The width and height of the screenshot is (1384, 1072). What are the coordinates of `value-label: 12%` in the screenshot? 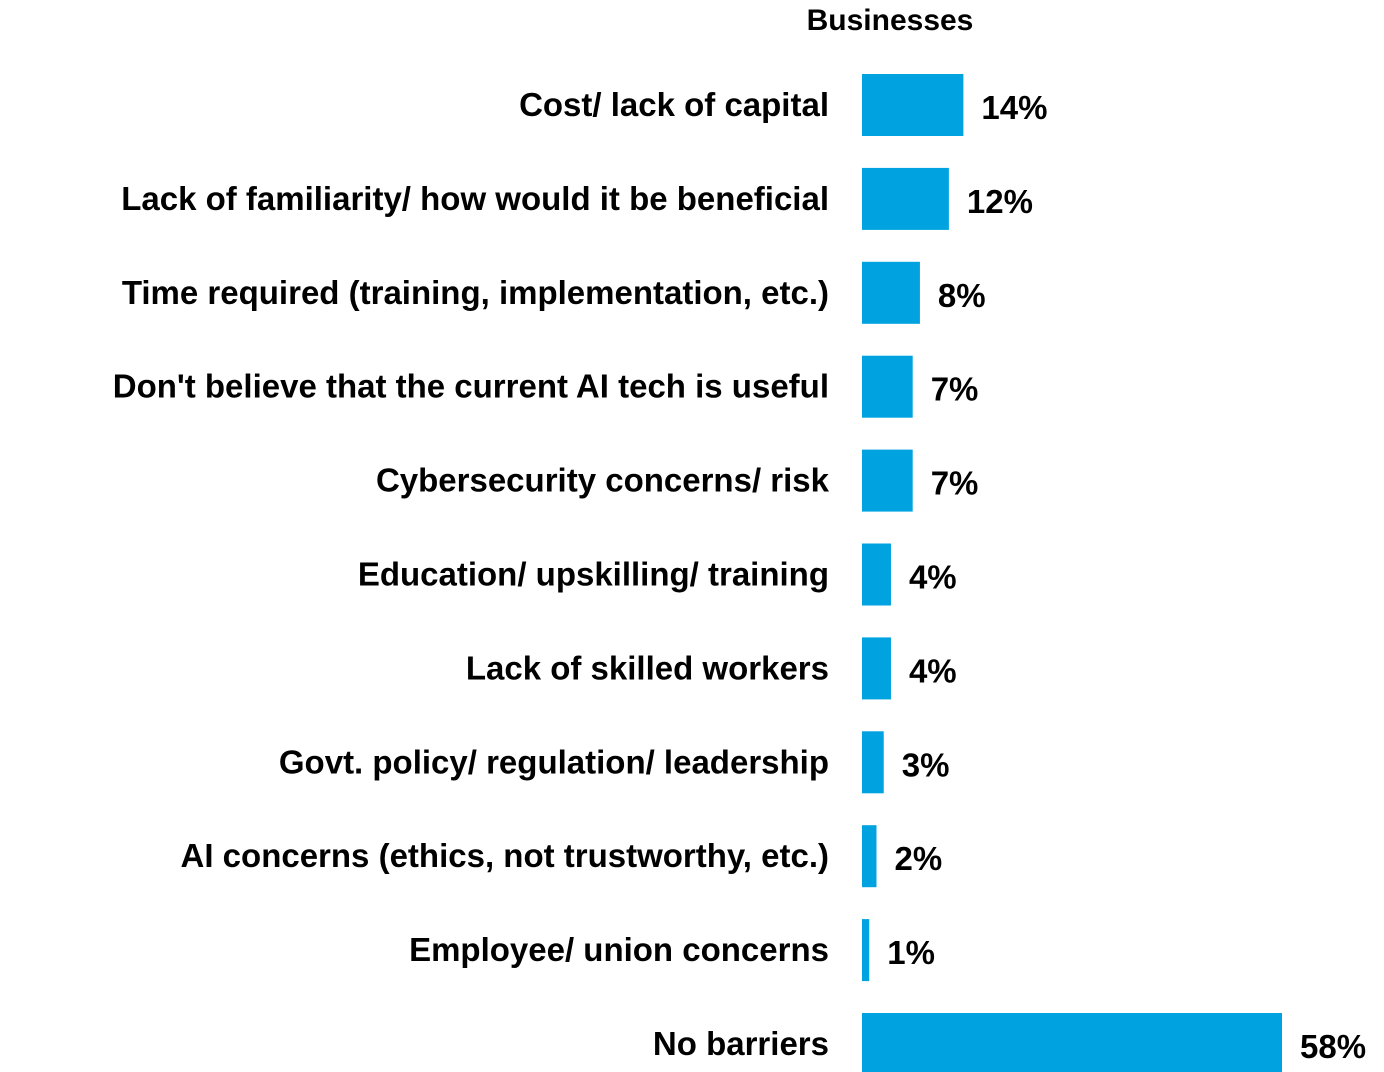 It's located at (1000, 201).